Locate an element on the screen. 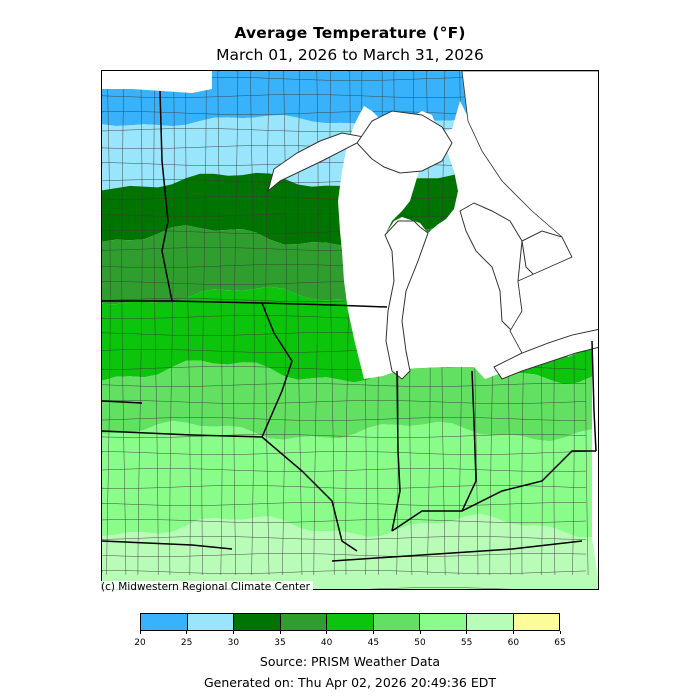 The height and width of the screenshot is (700, 700). legend-tick: 30 is located at coordinates (233, 639).